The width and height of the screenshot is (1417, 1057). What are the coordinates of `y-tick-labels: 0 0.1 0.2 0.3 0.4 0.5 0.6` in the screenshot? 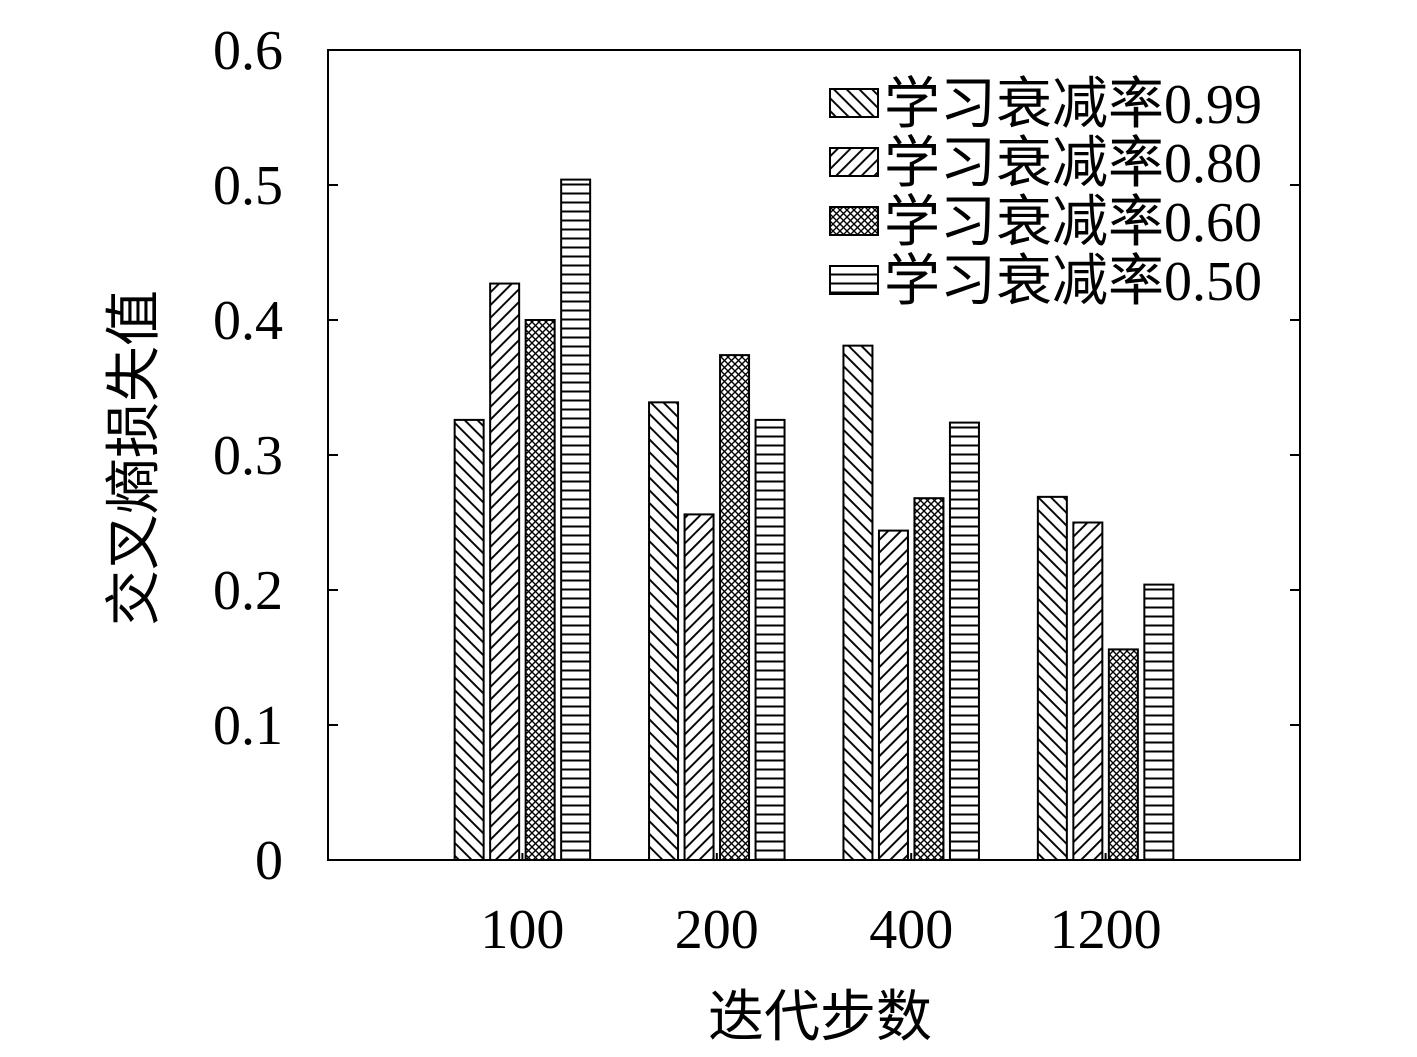 It's located at (248, 456).